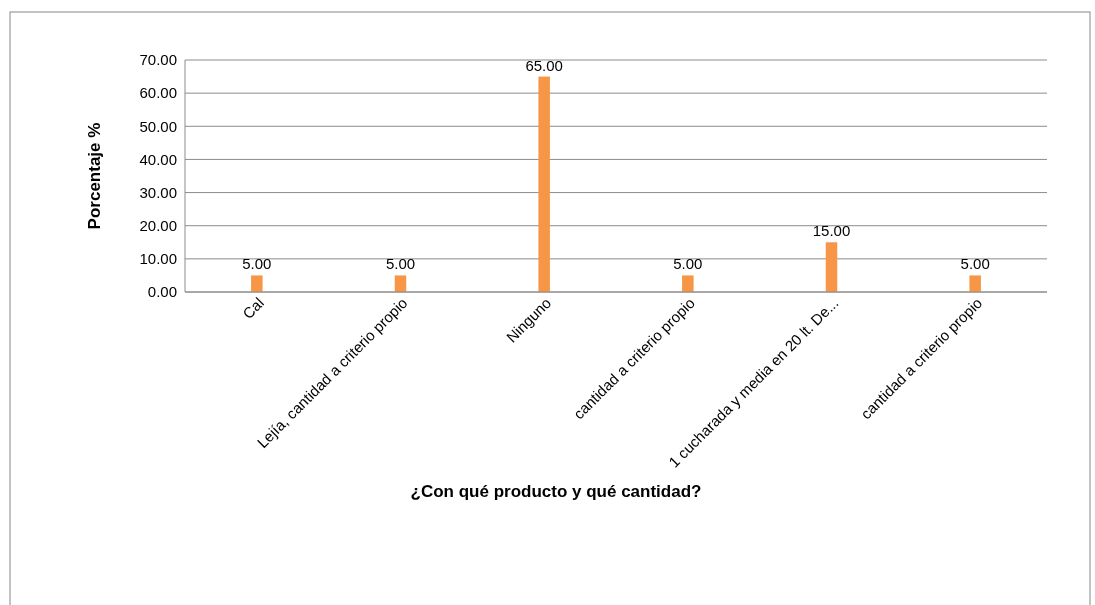 This screenshot has height=605, width=1095. I want to click on y-tick-label: 50.00, so click(158, 126).